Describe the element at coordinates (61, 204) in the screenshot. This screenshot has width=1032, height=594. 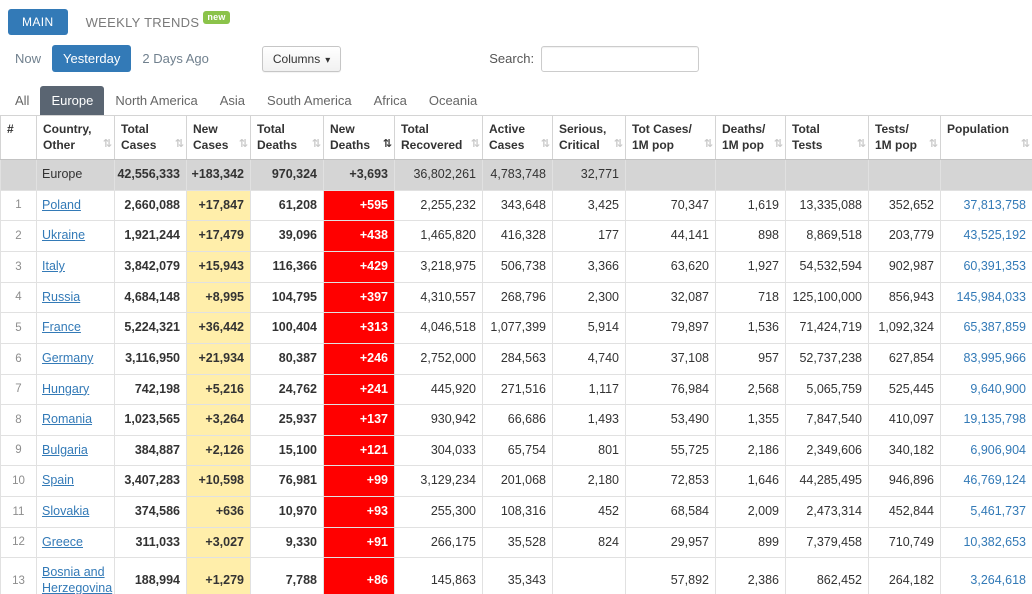
I see `country-link: Poland` at that location.